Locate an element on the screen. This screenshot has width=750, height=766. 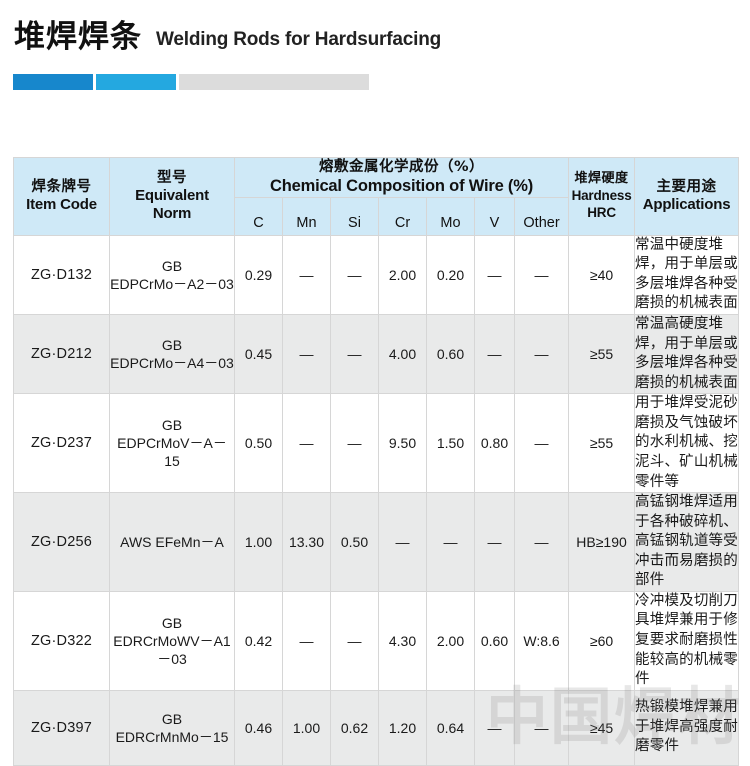
cell-mo: 0.60 is located at coordinates (450, 354).